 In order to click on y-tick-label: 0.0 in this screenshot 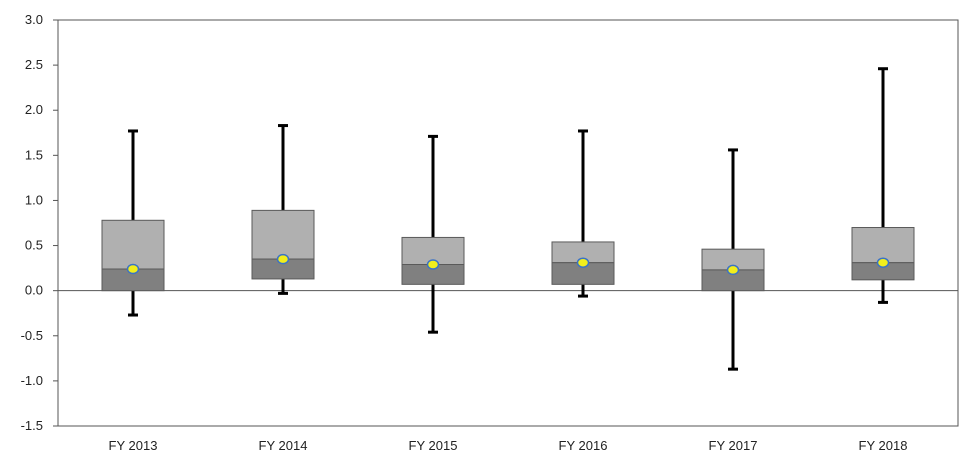, I will do `click(34, 290)`.